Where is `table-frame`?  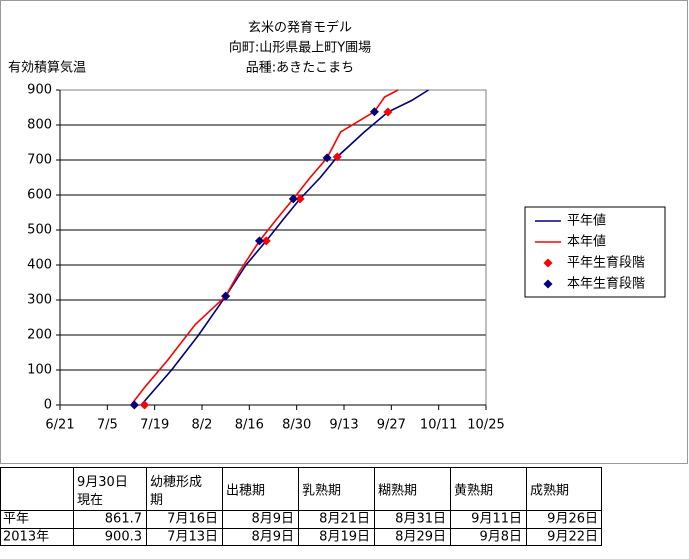
table-frame is located at coordinates (301, 506).